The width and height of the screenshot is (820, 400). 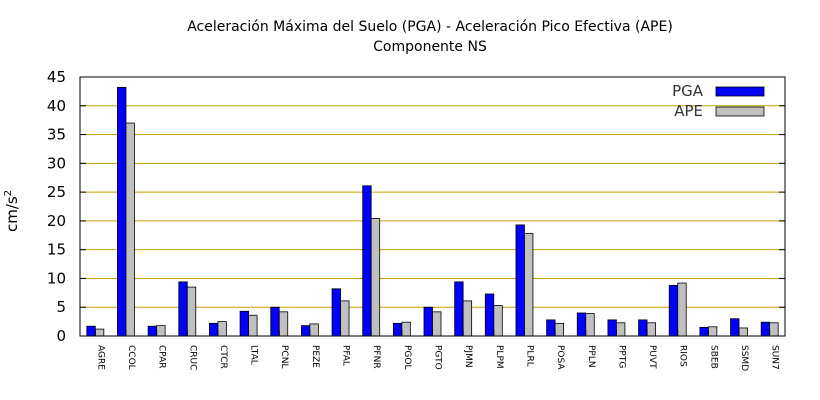 I want to click on x-tick-label: PPTG, so click(x=621, y=356).